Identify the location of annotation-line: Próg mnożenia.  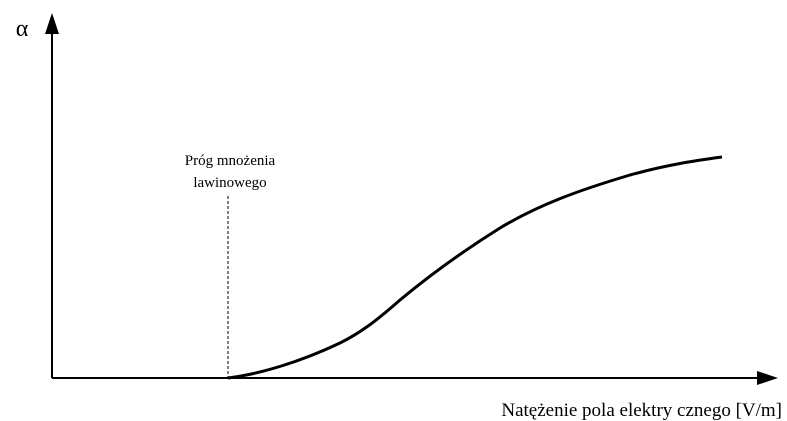
(230, 161).